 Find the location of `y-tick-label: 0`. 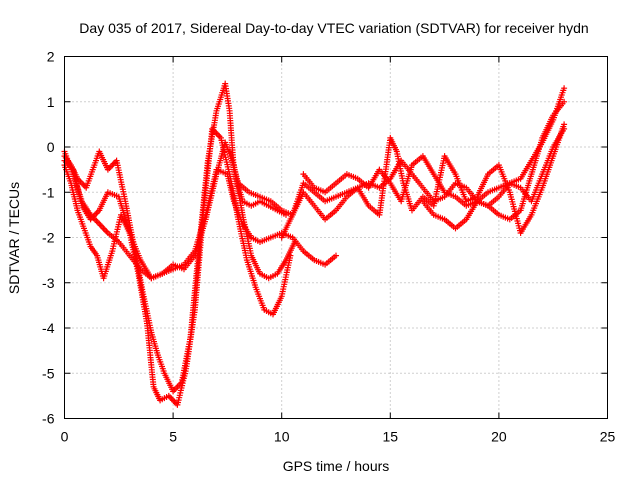

y-tick-label: 0 is located at coordinates (51, 147).